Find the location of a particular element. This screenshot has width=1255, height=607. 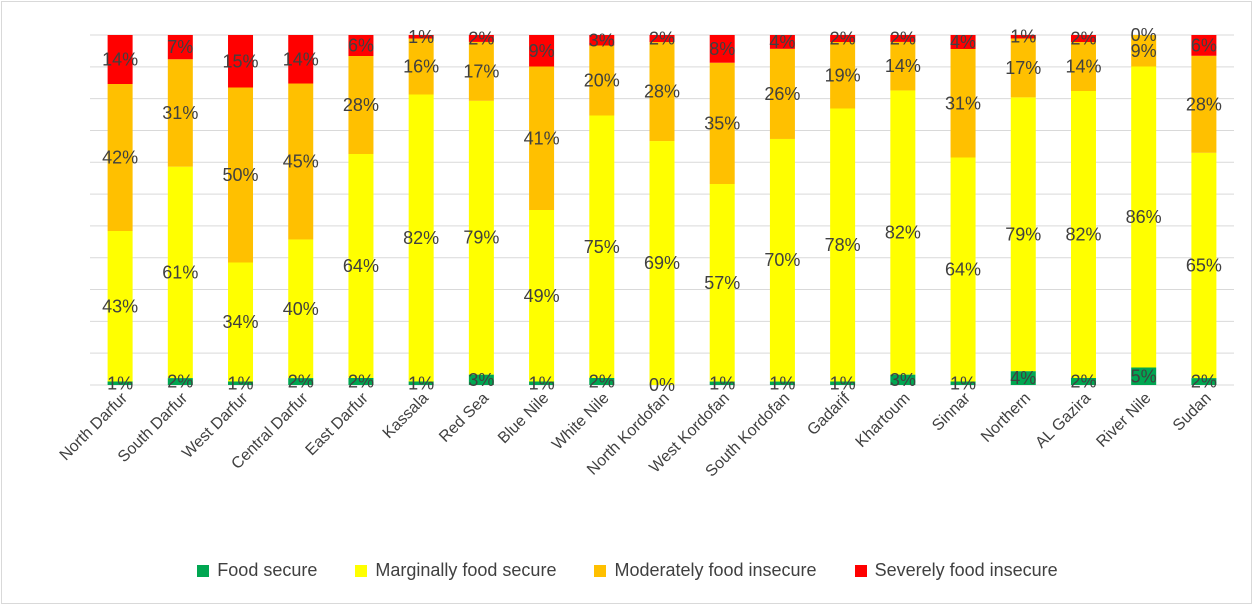

data-label: 70% is located at coordinates (782, 260).